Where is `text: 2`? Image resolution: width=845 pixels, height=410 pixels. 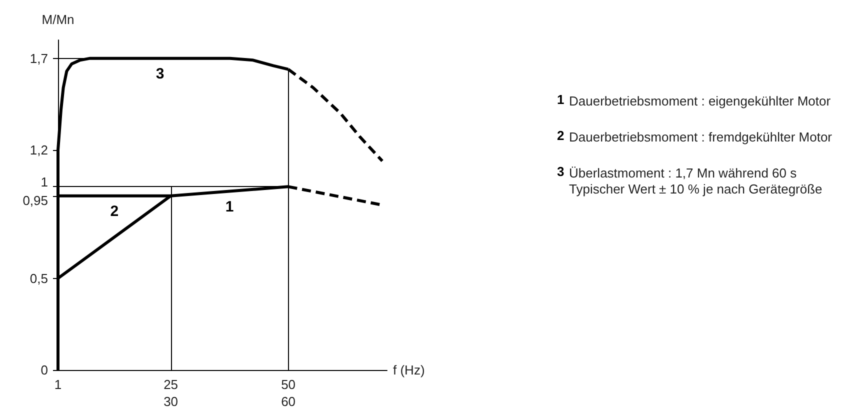
text: 2 is located at coordinates (560, 135).